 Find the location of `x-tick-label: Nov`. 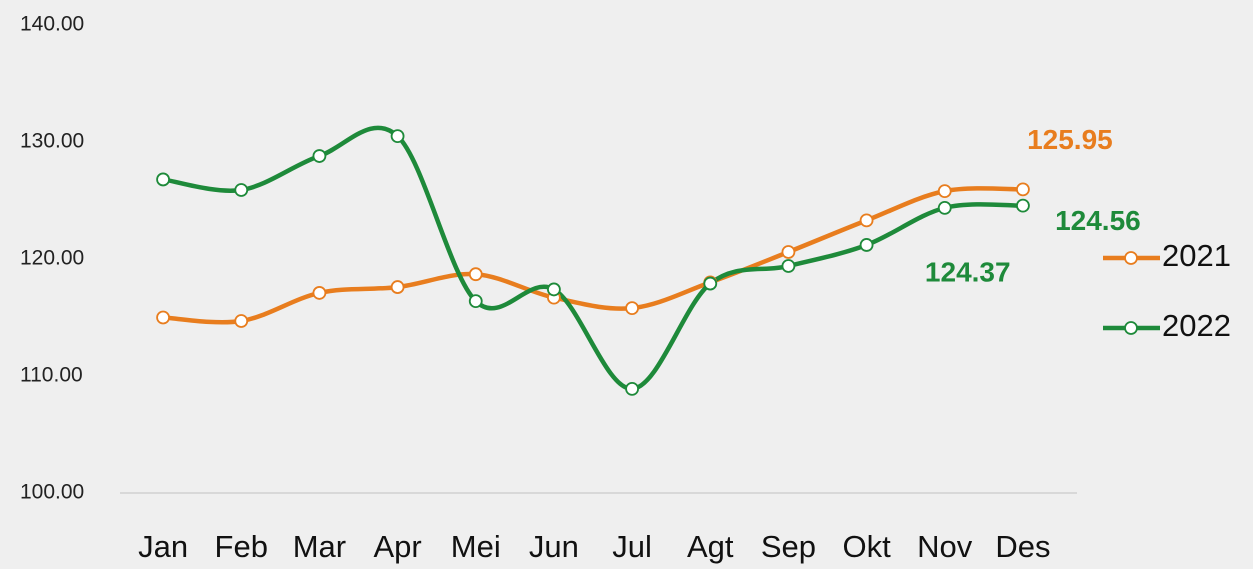

x-tick-label: Nov is located at coordinates (945, 546).